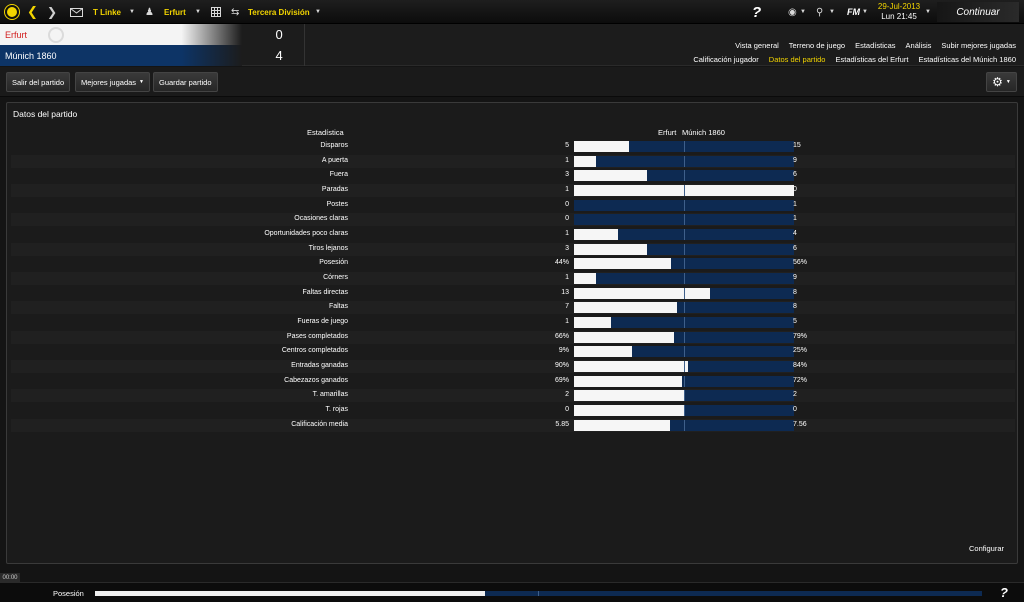 This screenshot has width=1024, height=602. I want to click on away-score: 4, so click(279, 55).